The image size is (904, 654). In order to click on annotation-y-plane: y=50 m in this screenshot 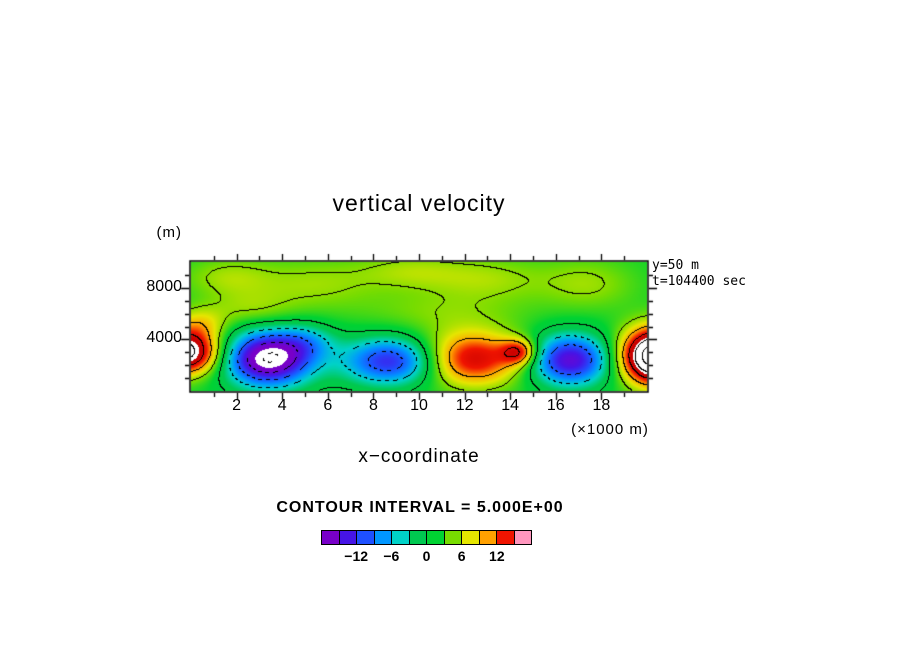, I will do `click(675, 265)`.